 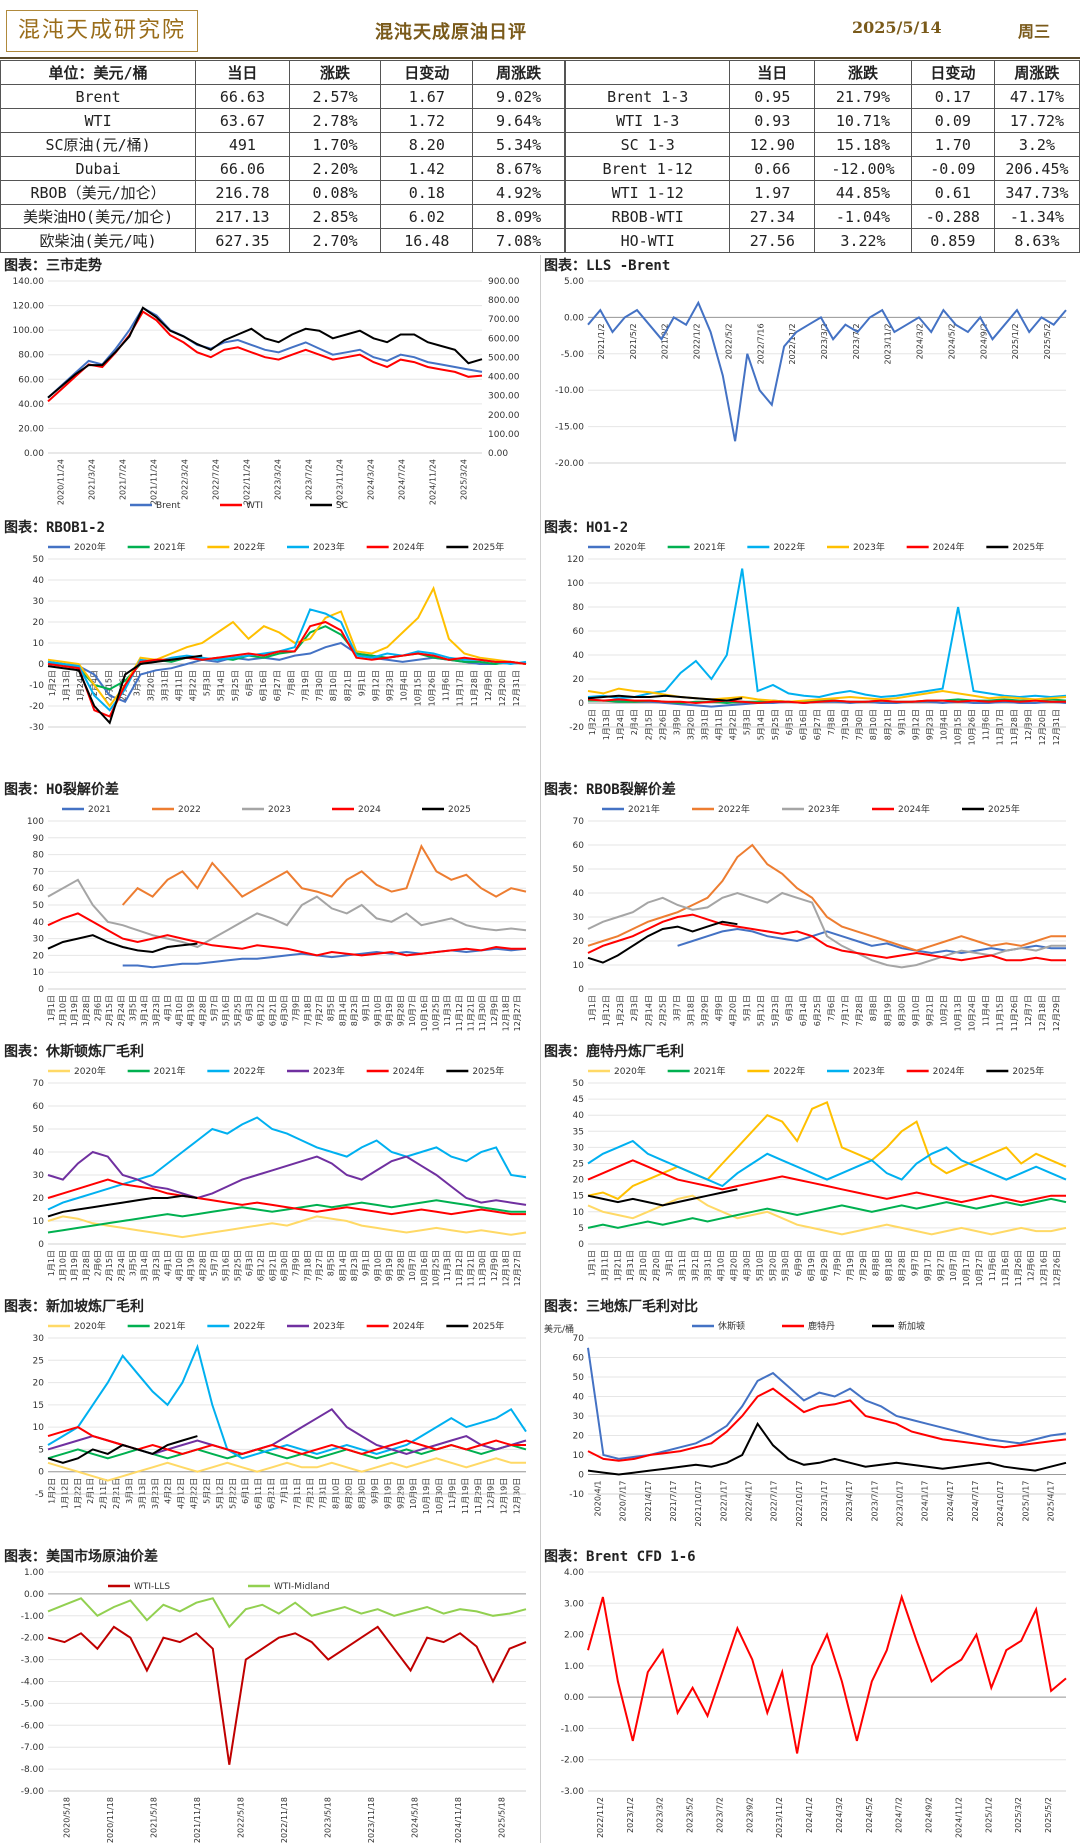 What do you see at coordinates (1036, 120) in the screenshot?
I see `table-cell: 17.72%` at bounding box center [1036, 120].